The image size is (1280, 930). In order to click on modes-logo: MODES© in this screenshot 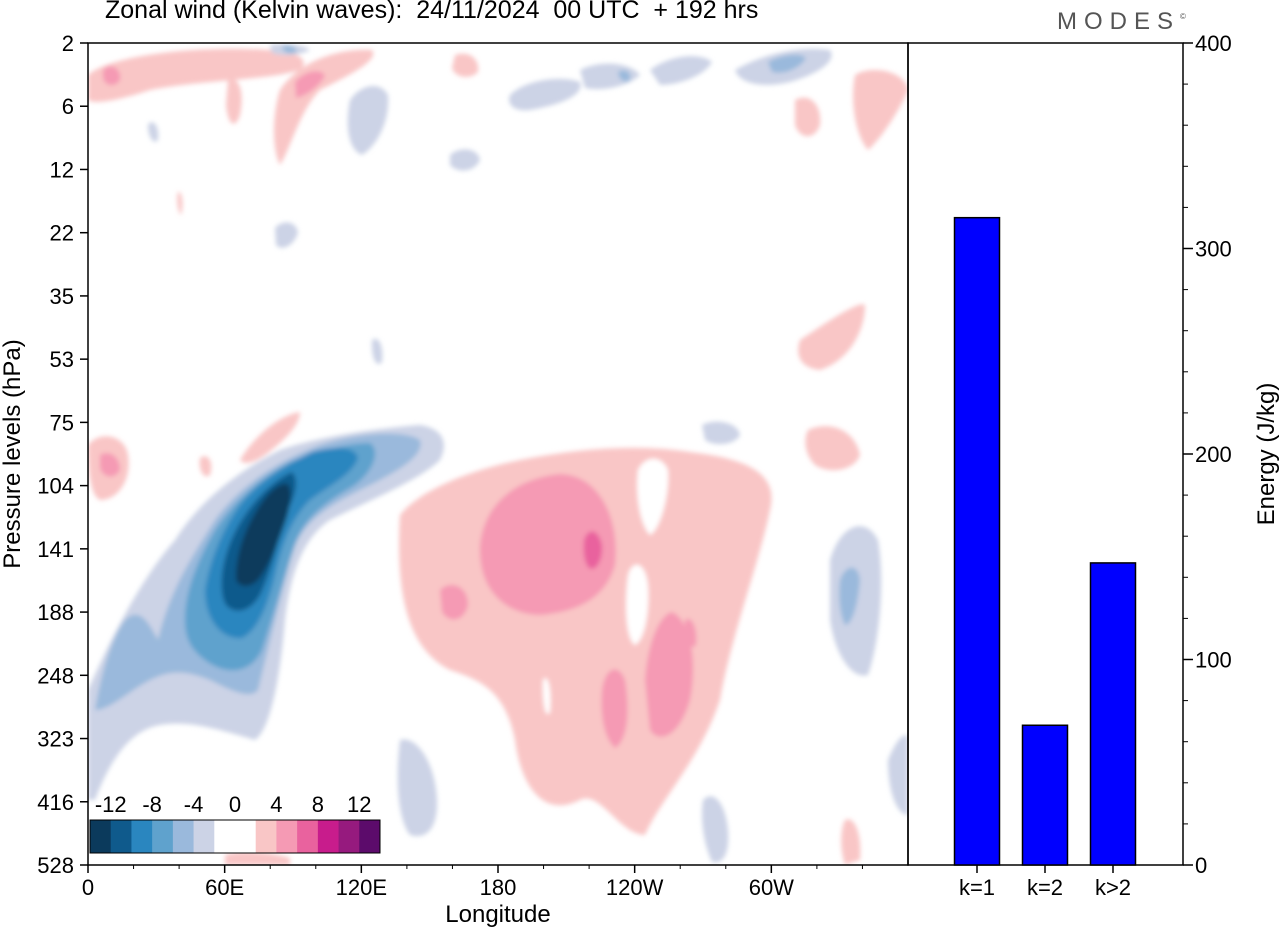, I will do `click(1121, 22)`.